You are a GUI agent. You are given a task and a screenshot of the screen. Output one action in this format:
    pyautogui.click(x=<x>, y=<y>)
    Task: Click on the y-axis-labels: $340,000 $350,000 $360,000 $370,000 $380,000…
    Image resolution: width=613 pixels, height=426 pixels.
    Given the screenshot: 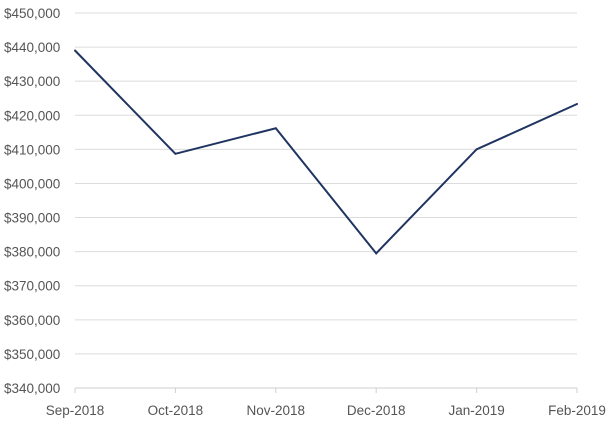 What is the action you would take?
    pyautogui.click(x=32, y=201)
    